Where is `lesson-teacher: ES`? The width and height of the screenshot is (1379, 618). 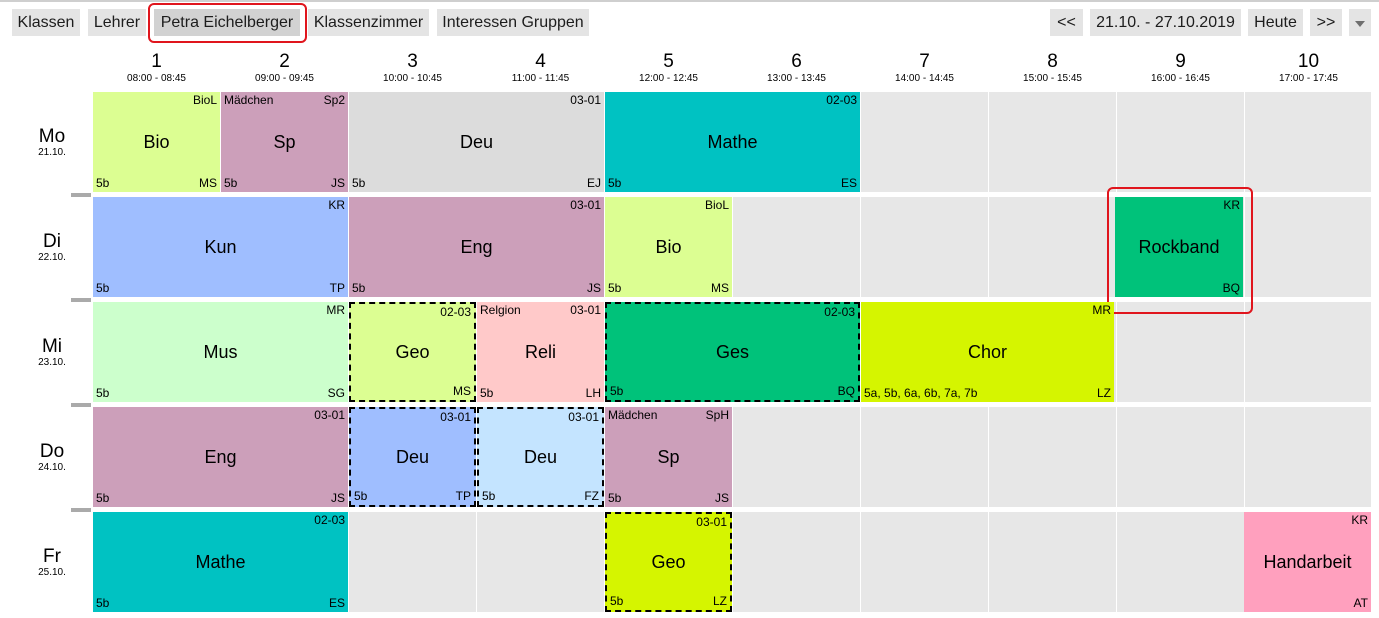 lesson-teacher: ES is located at coordinates (848, 183).